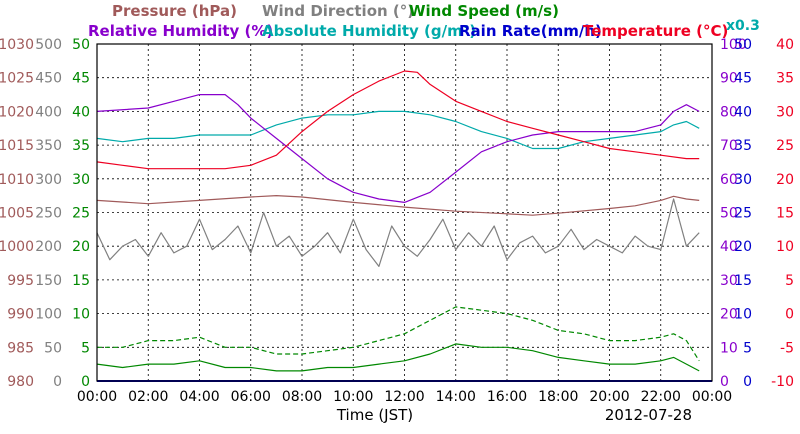  What do you see at coordinates (785, 112) in the screenshot?
I see `temp-tick-label: 30` at bounding box center [785, 112].